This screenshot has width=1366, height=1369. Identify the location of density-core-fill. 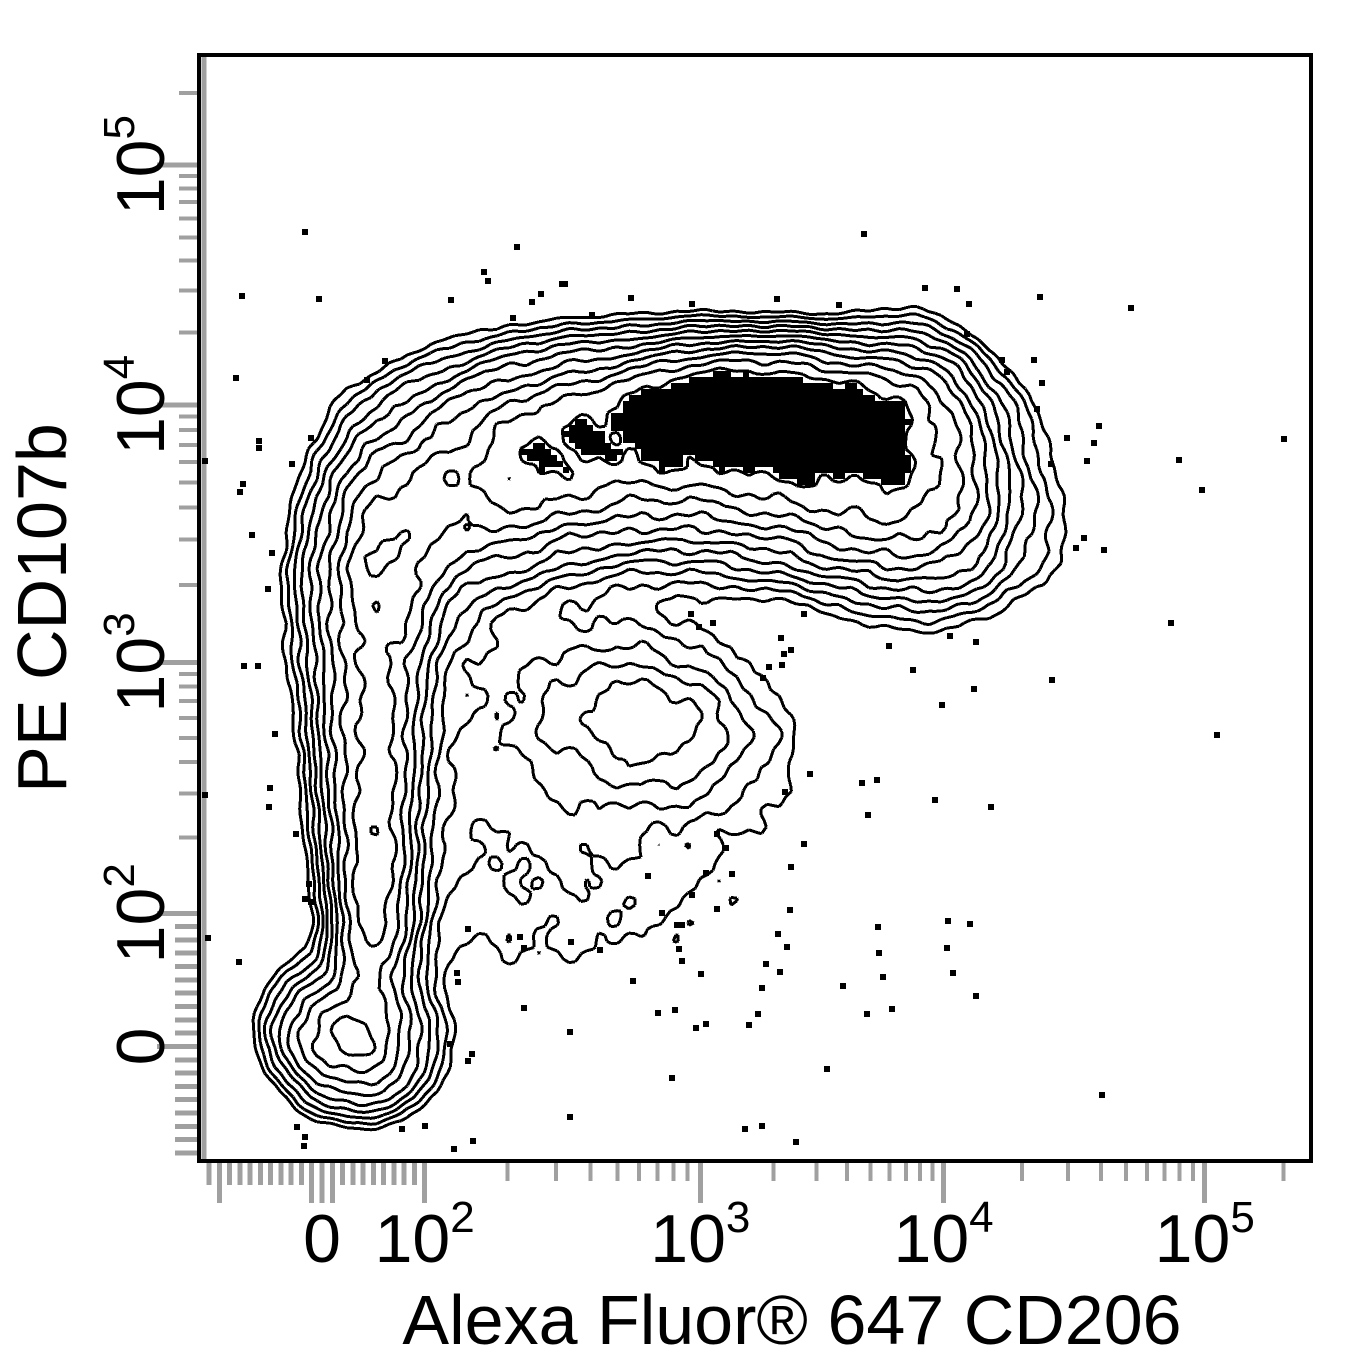
(716, 428).